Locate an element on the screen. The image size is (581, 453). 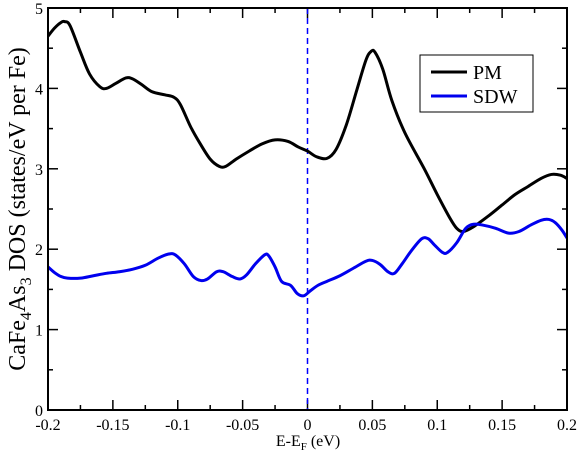
legend-box is located at coordinates (476, 83).